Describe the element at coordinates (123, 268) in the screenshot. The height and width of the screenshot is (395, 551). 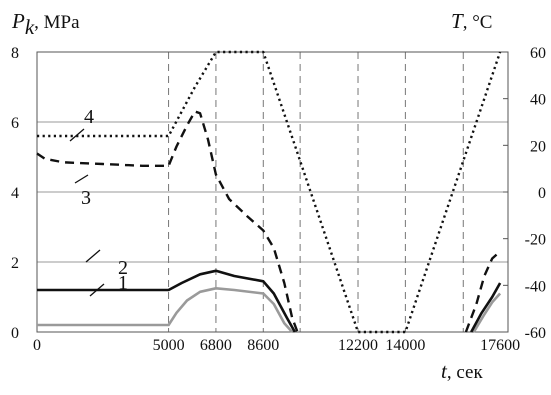
I see `series-2-label: 2` at that location.